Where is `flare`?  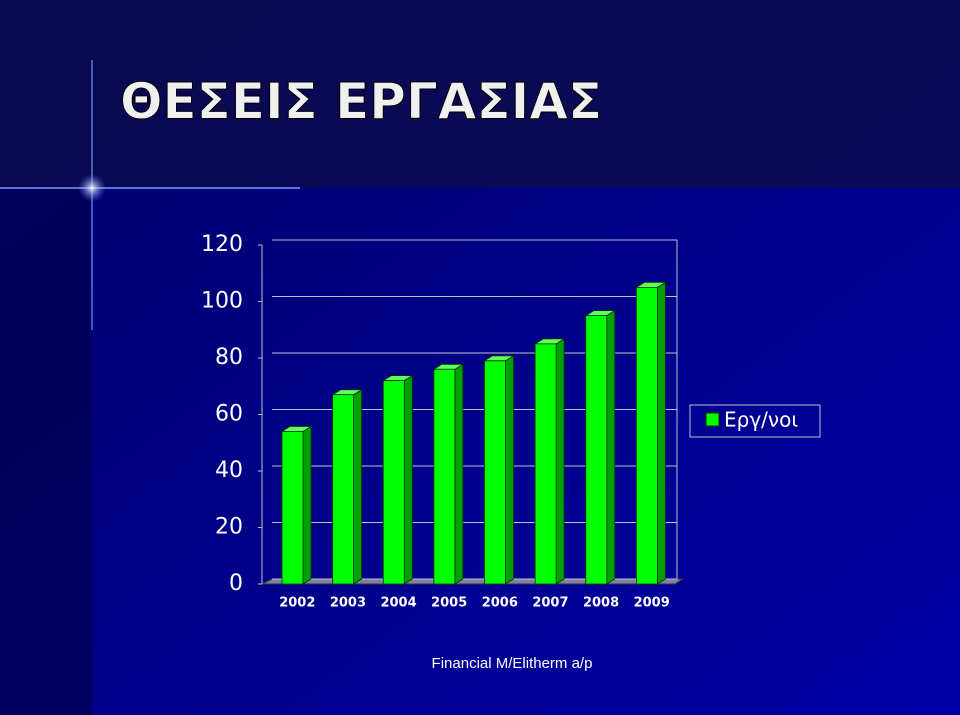 flare is located at coordinates (92, 188).